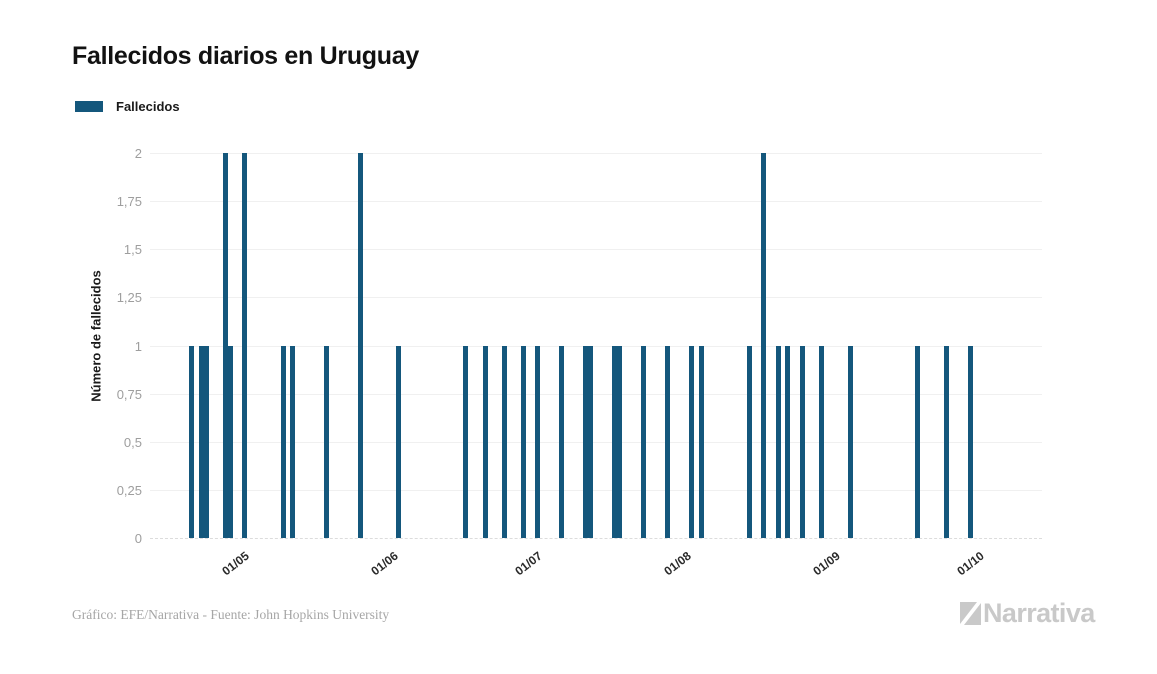  I want to click on y-tick-label: 0,25, so click(129, 490).